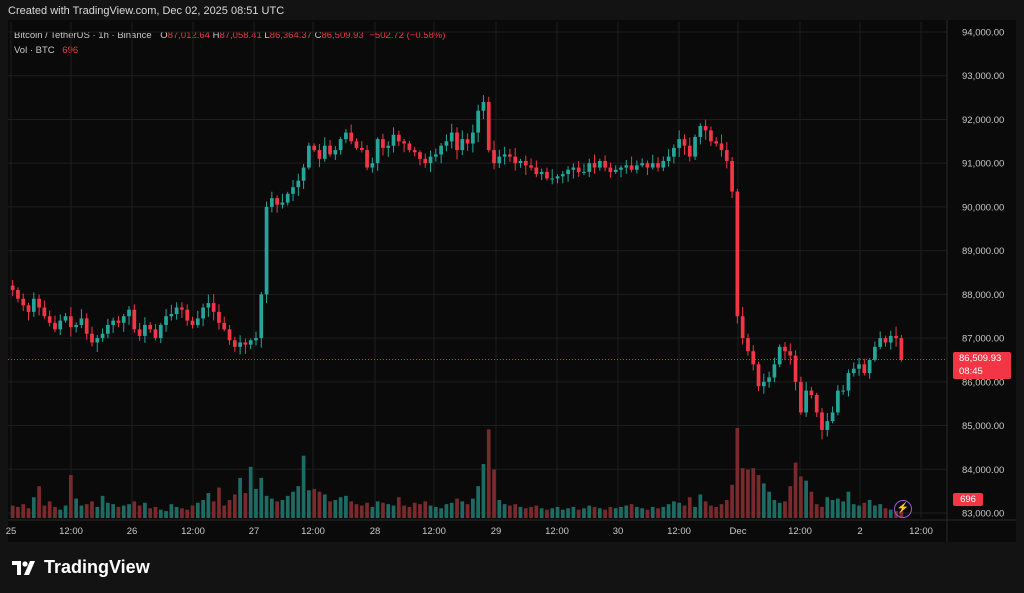 This screenshot has height=593, width=1024. I want to click on last-volume-tag: 696, so click(968, 499).